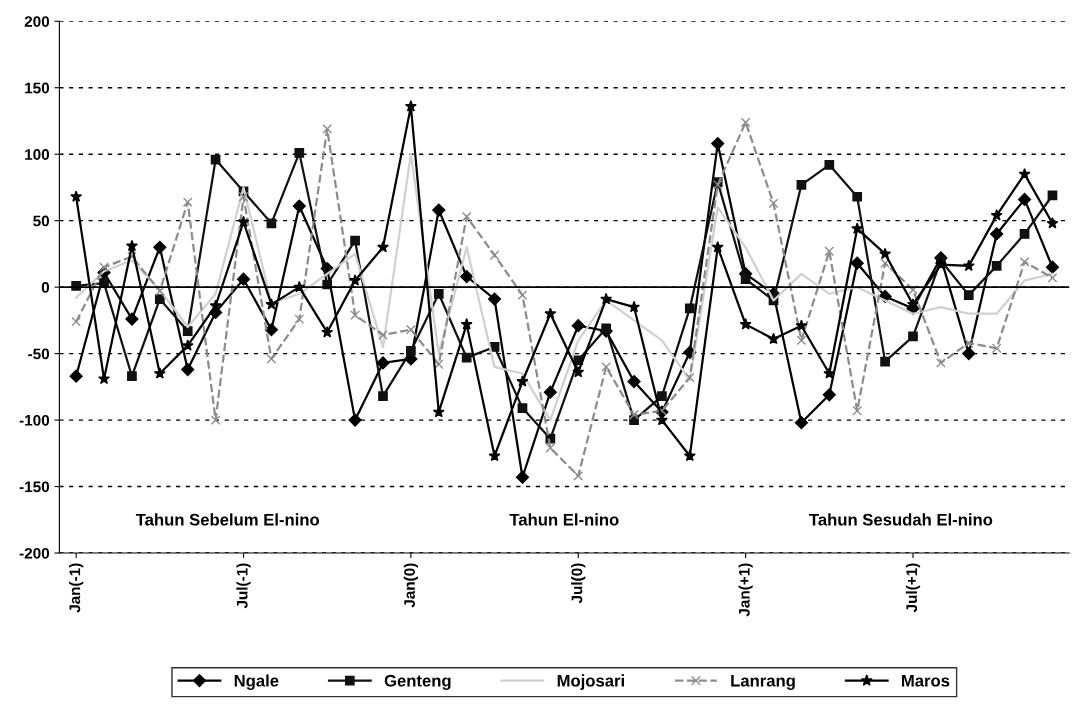 This screenshot has width=1080, height=709. Describe the element at coordinates (243, 586) in the screenshot. I see `x-tick-label: Jul(-1)` at that location.